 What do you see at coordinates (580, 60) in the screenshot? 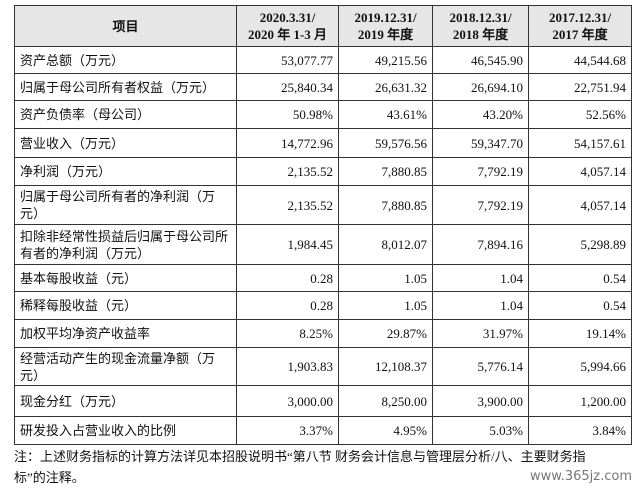
I see `value-cell: 44,544.68` at bounding box center [580, 60].